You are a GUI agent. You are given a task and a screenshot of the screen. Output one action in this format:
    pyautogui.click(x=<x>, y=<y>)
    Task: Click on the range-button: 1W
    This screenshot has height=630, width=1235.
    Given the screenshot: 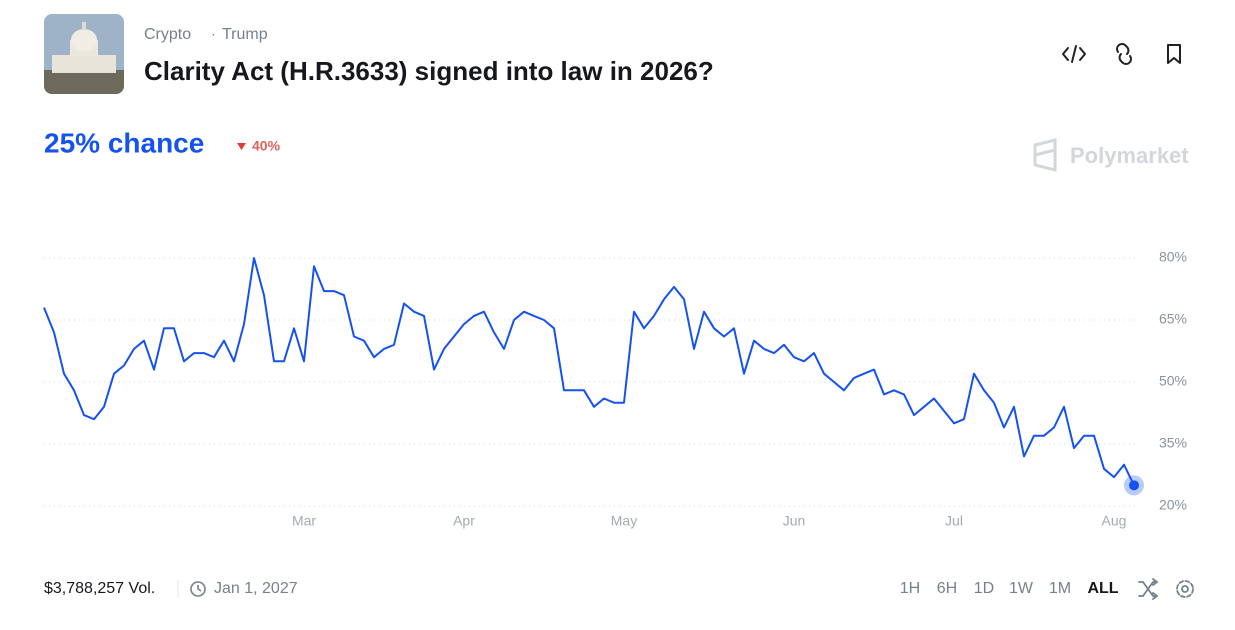 What is the action you would take?
    pyautogui.click(x=1021, y=588)
    